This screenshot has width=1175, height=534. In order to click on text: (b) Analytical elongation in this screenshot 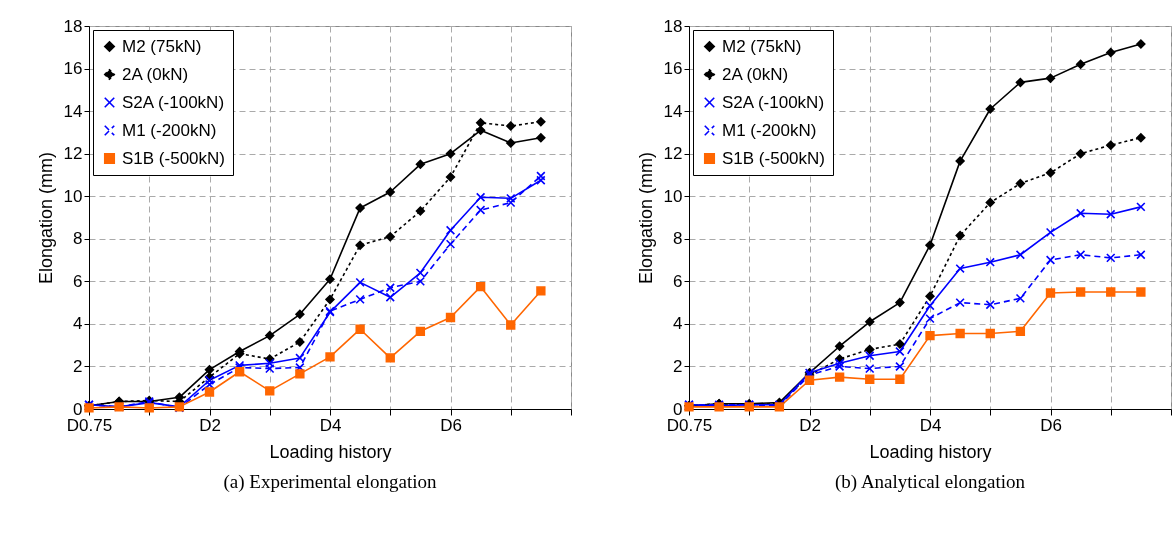, I will do `click(930, 482)`.